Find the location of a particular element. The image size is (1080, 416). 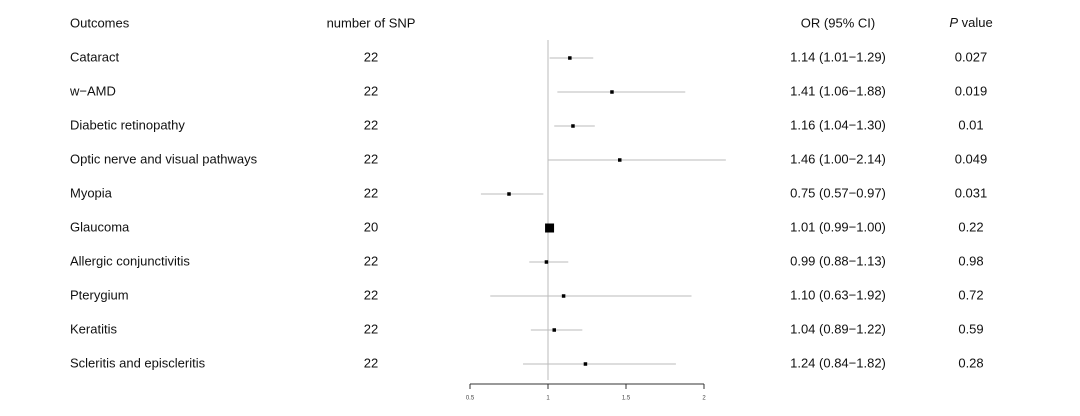

p-value: 0.72 is located at coordinates (970, 294).